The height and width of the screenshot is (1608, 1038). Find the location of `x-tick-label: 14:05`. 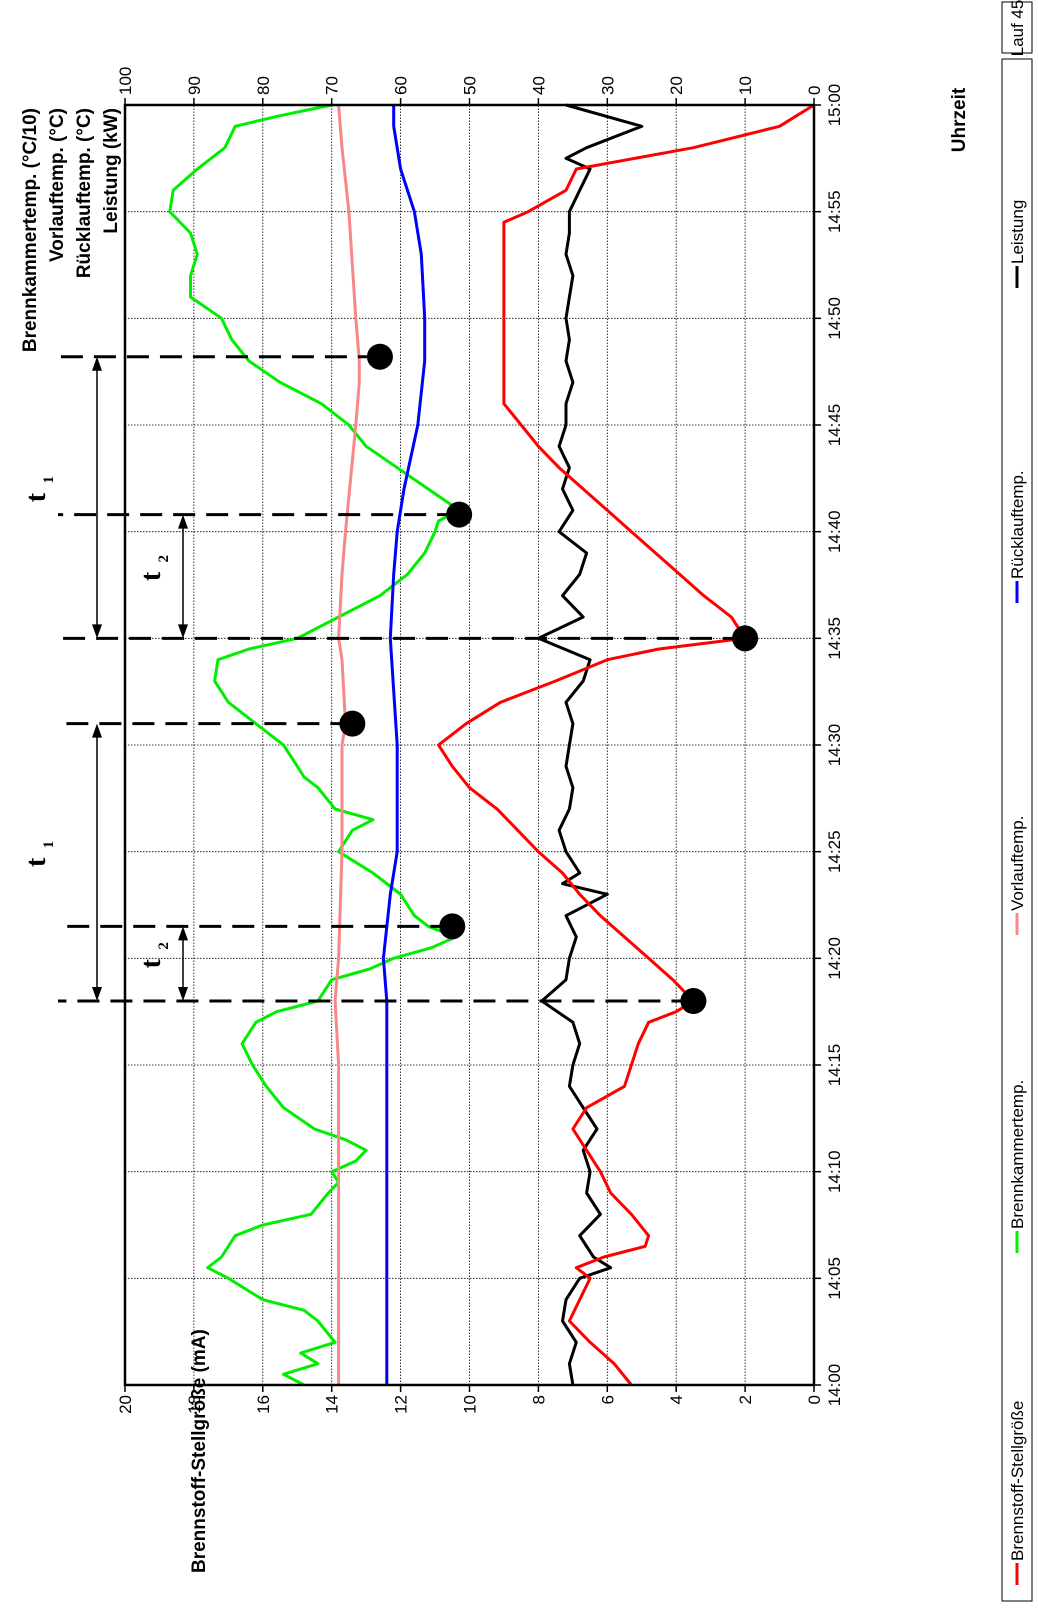

x-tick-label: 14:05 is located at coordinates (834, 1278).